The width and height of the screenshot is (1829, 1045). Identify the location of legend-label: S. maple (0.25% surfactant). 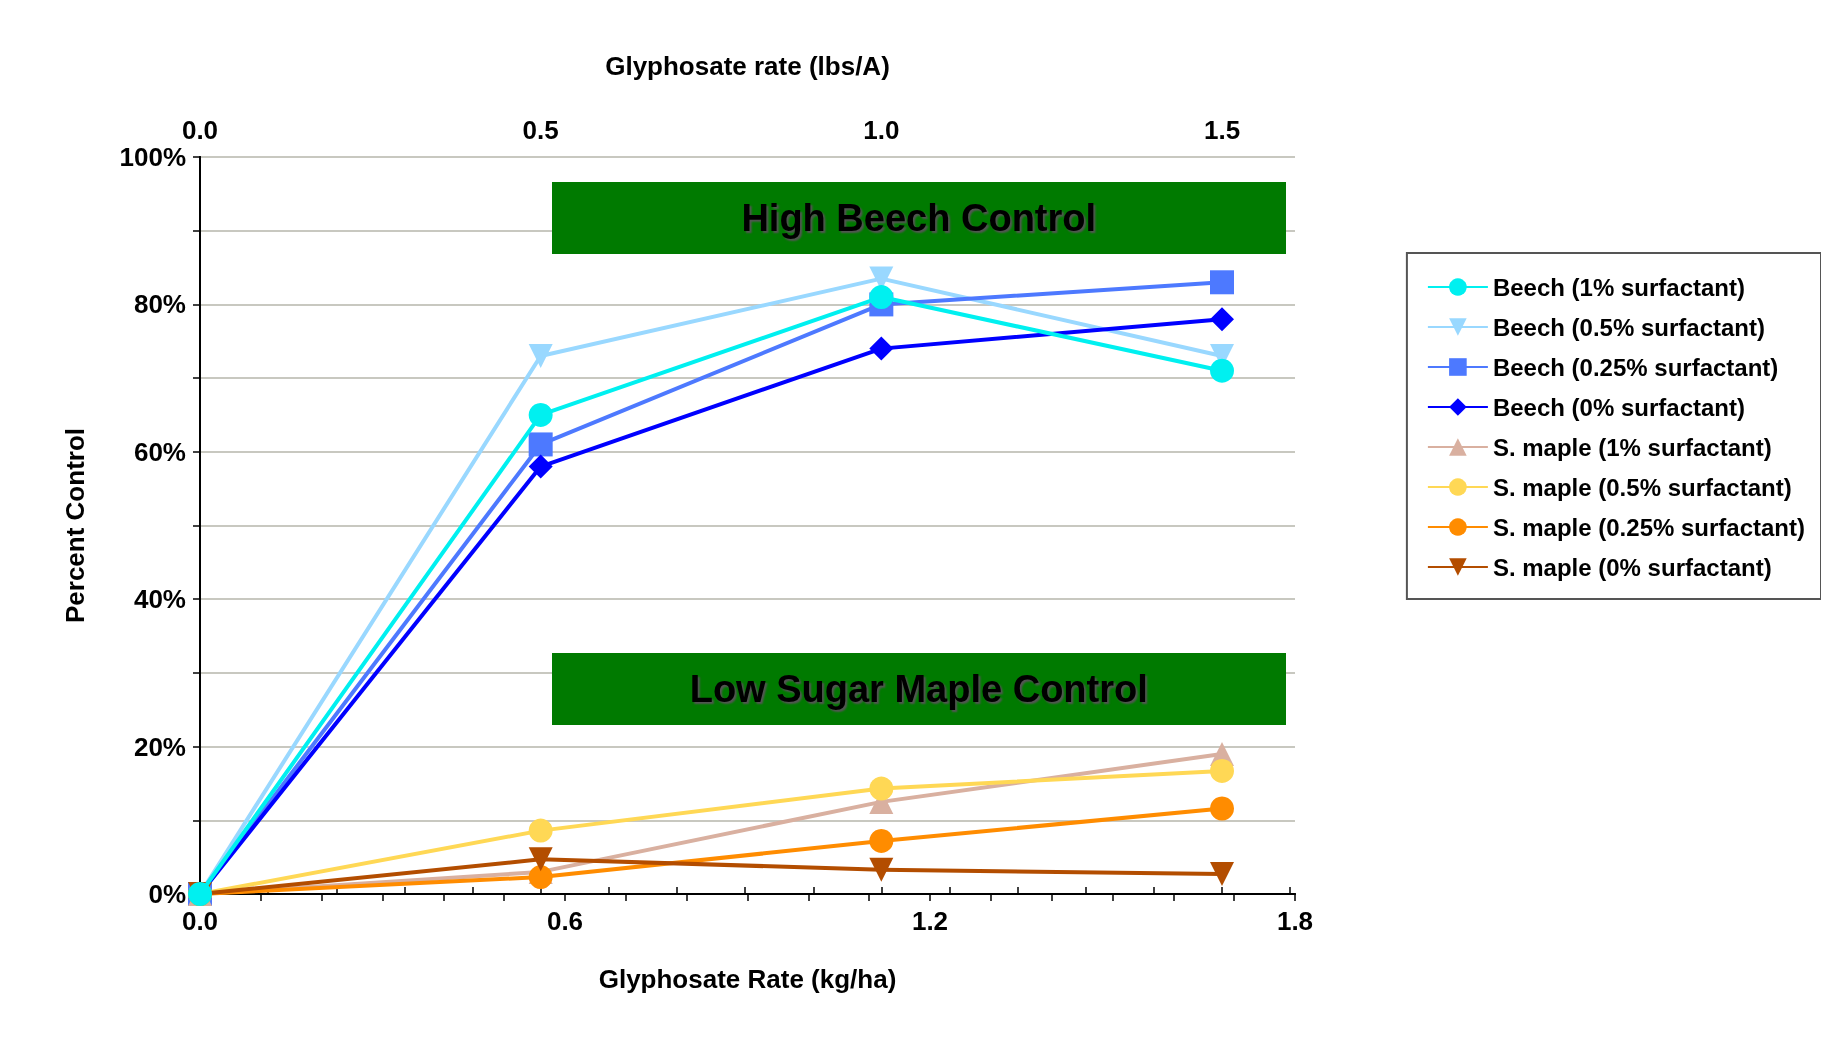
(1648, 527).